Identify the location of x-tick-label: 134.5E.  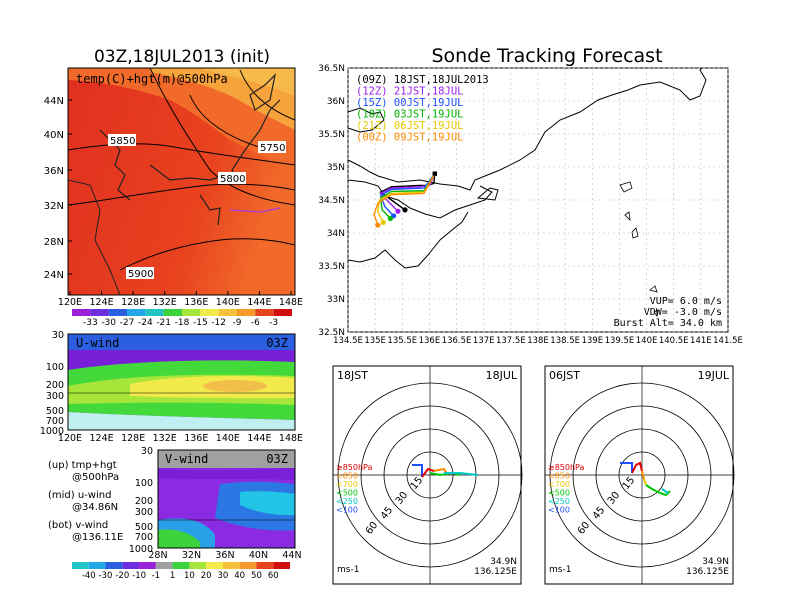
(348, 341).